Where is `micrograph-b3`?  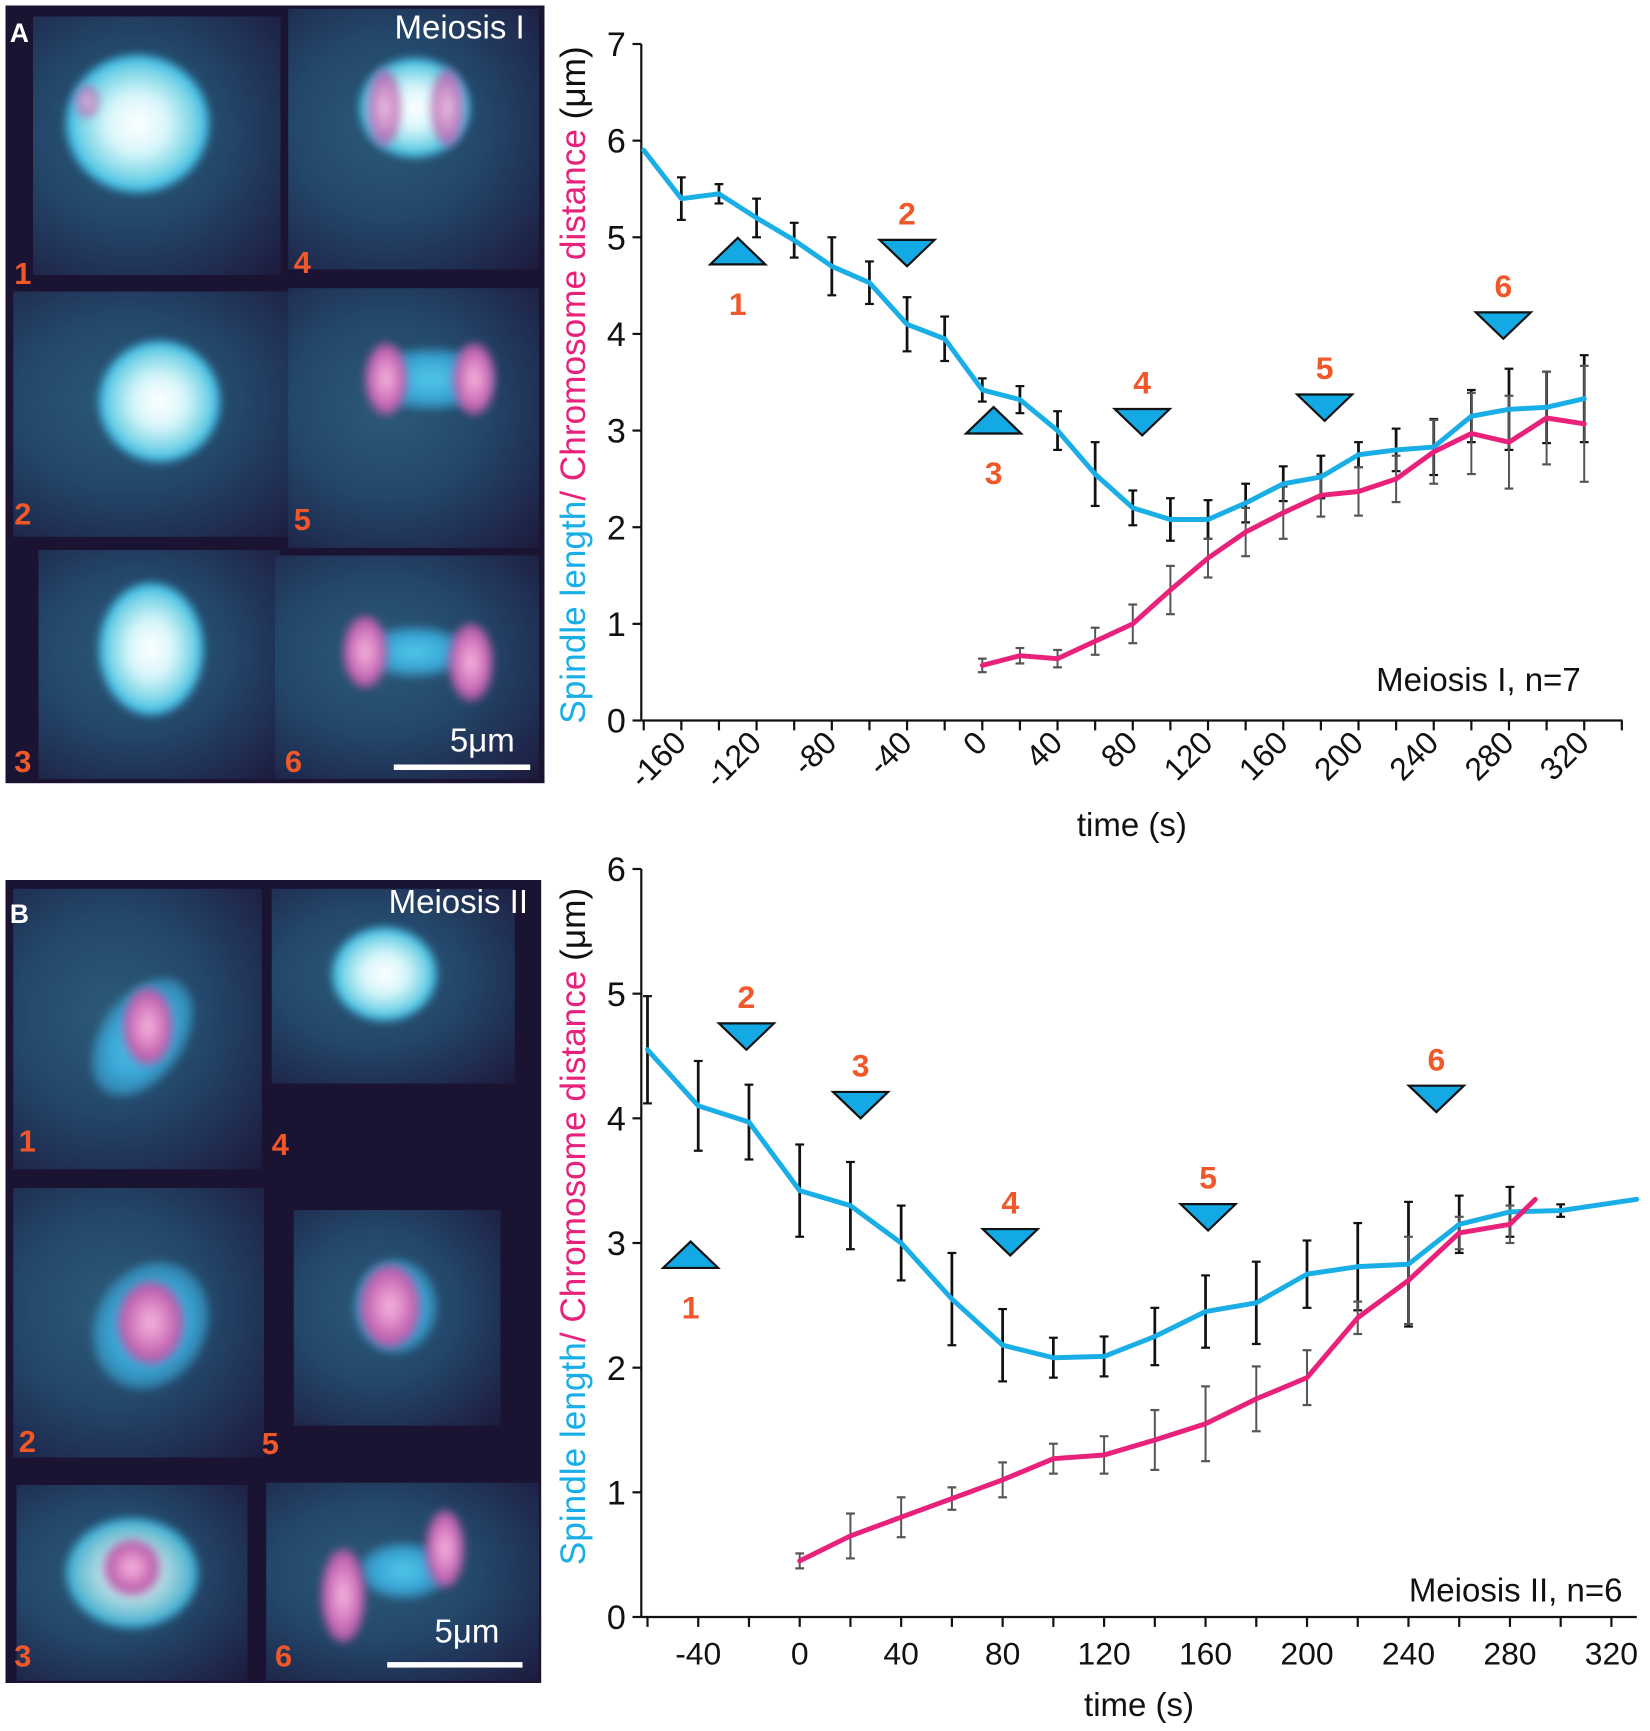 micrograph-b3 is located at coordinates (132, 1583).